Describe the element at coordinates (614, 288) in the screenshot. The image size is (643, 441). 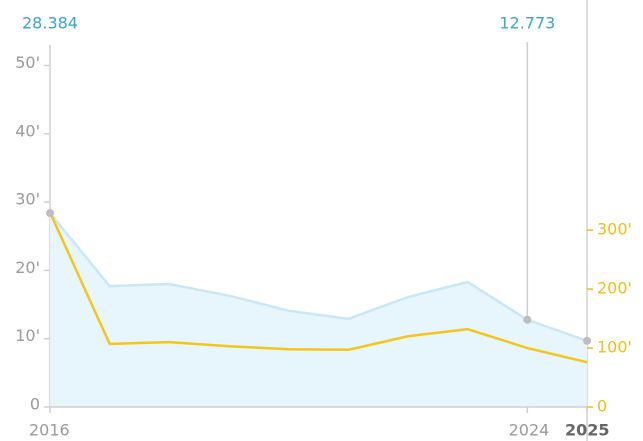
I see `y2-tick-label: 200'` at that location.